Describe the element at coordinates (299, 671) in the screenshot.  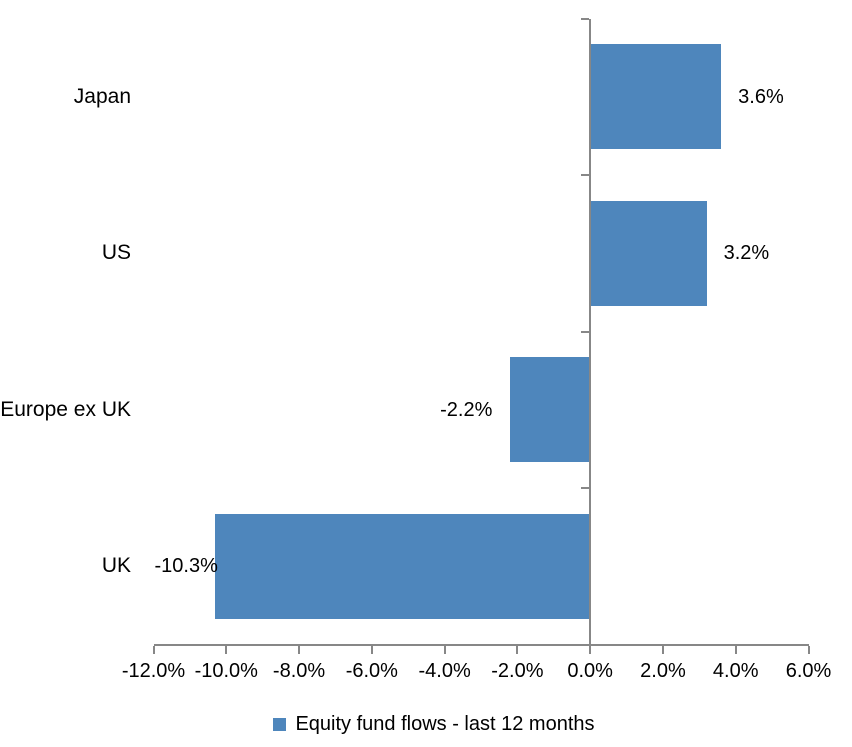
I see `x-tick-label: -8.0%` at that location.